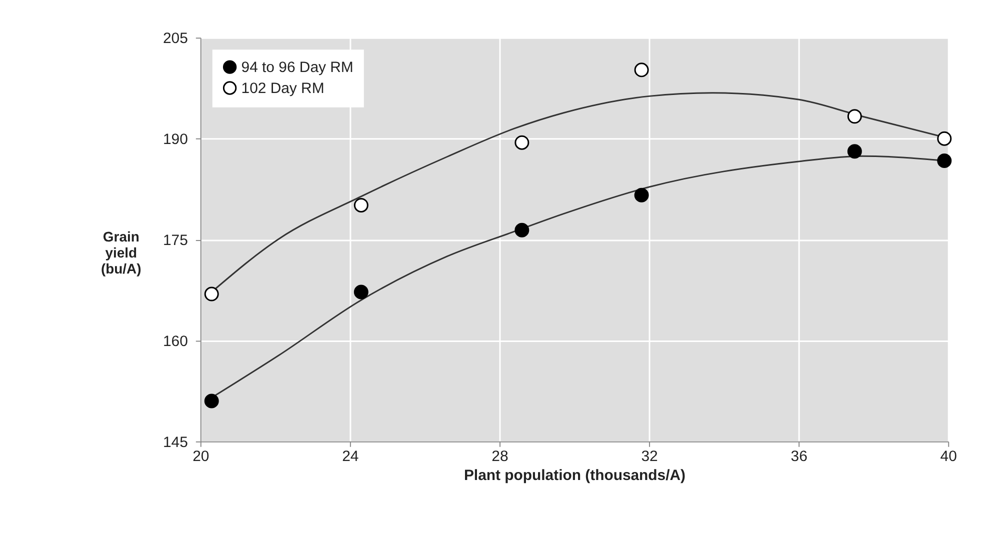 The width and height of the screenshot is (987, 539). I want to click on x-tick-label: 28, so click(500, 456).